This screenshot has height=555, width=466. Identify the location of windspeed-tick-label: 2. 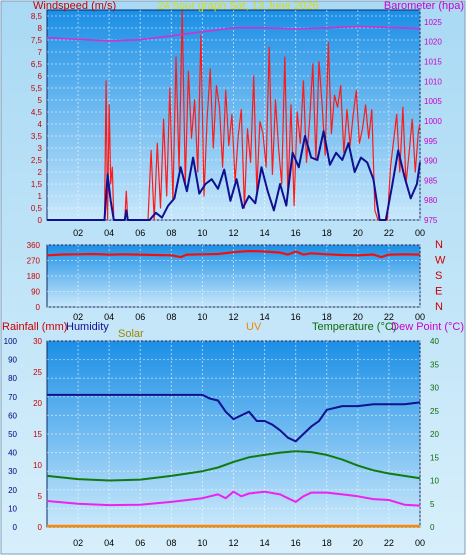
(40, 172).